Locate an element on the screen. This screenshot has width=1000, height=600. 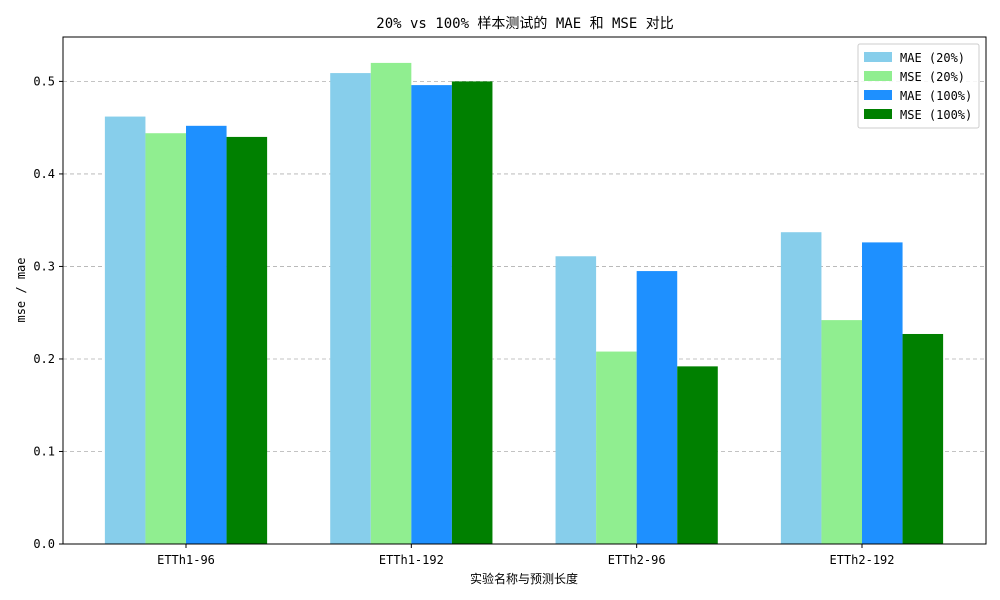
y-tick-label: 0.5 is located at coordinates (44, 81).